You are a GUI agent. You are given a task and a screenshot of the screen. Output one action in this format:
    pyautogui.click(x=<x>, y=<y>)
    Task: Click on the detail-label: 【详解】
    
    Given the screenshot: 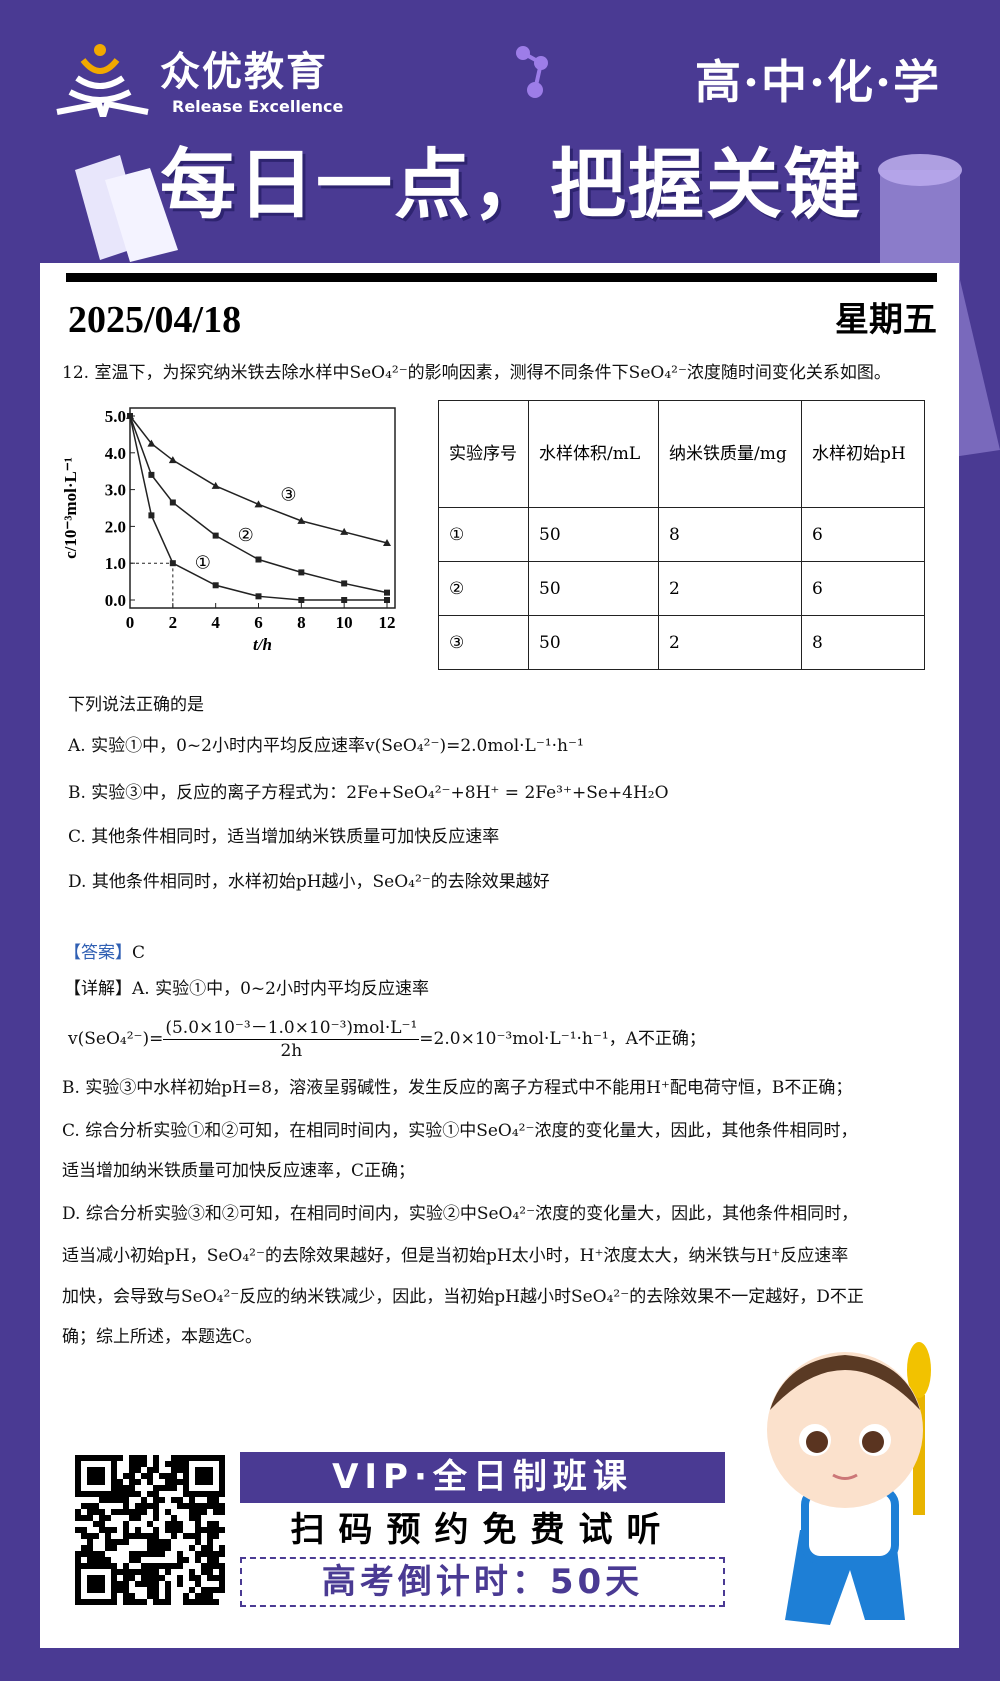 What is the action you would take?
    pyautogui.click(x=98, y=989)
    